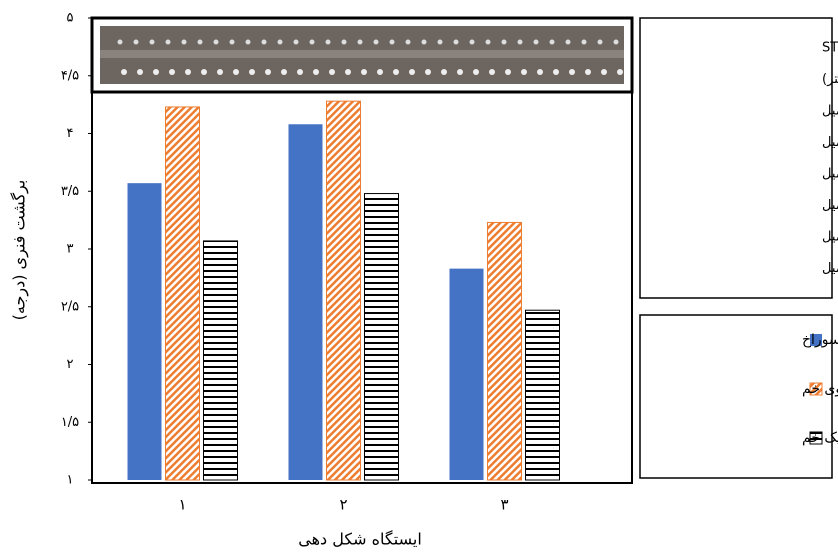 The height and width of the screenshot is (555, 838). I want to click on photo-holes, so click(370, 57).